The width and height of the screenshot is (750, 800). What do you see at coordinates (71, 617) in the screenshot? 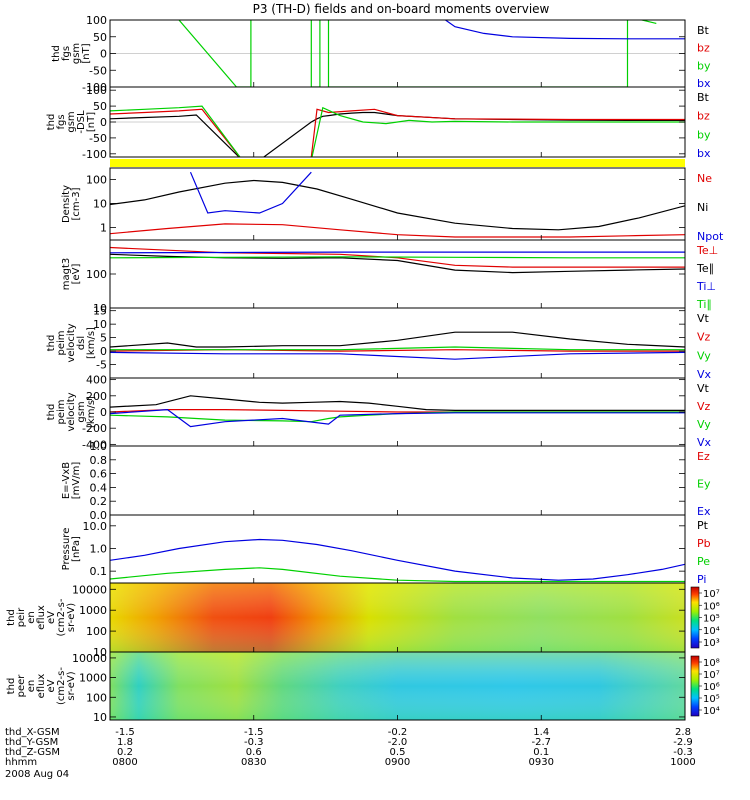
I see `y-axis-label: sr-eV)` at bounding box center [71, 617].